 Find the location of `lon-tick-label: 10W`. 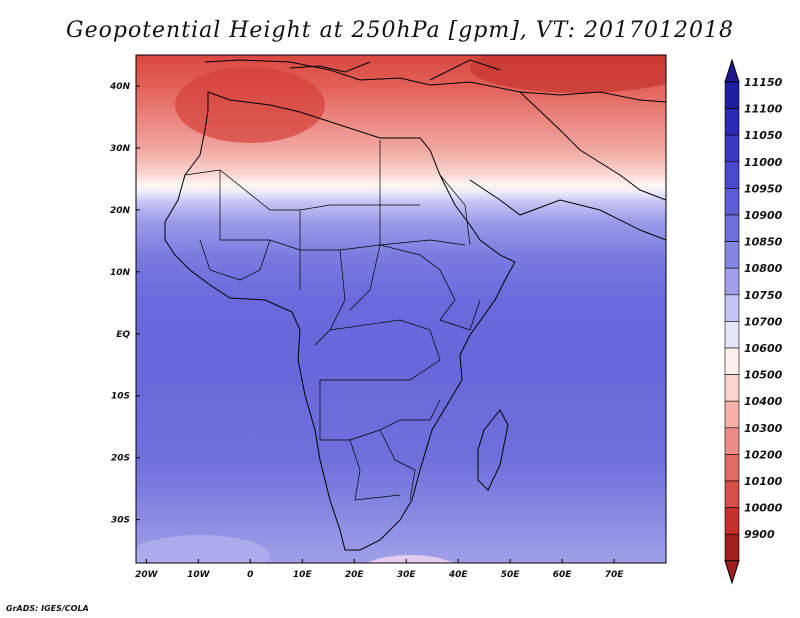

lon-tick-label: 10W is located at coordinates (199, 575).